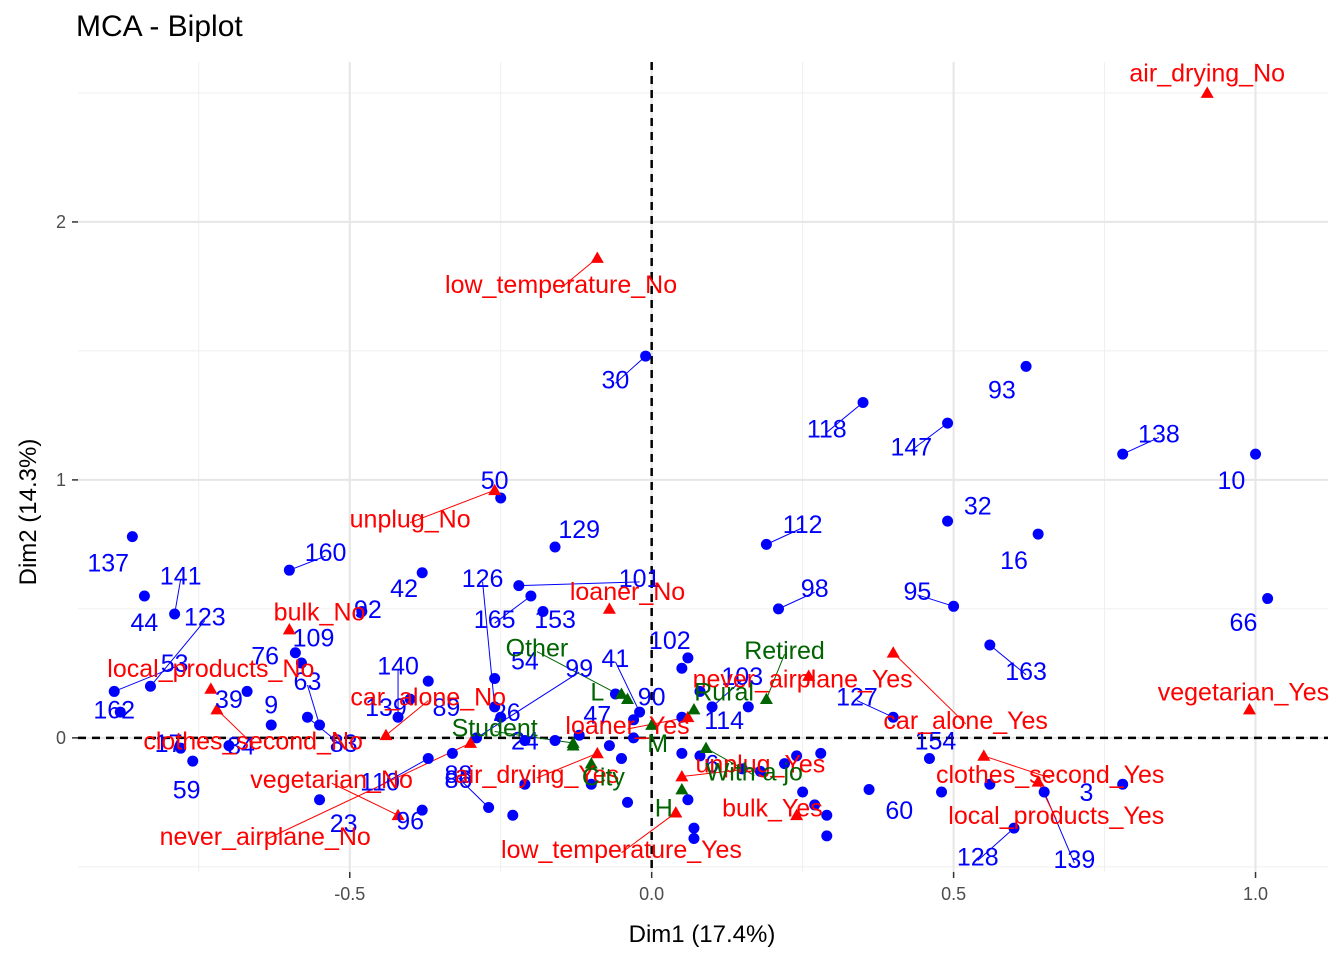  I want to click on variable-category-label: clothes_second_No, so click(253, 741).